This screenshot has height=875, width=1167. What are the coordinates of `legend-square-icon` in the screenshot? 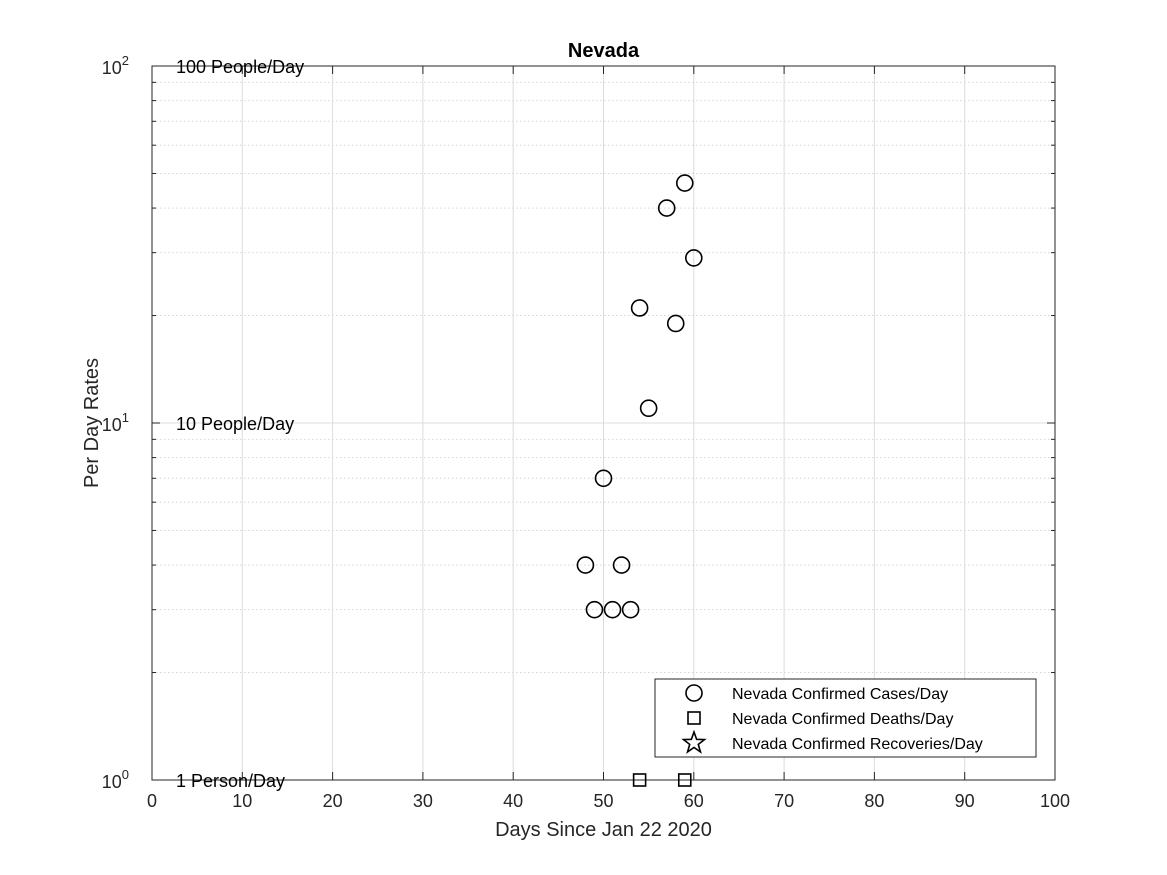 It's located at (694, 718).